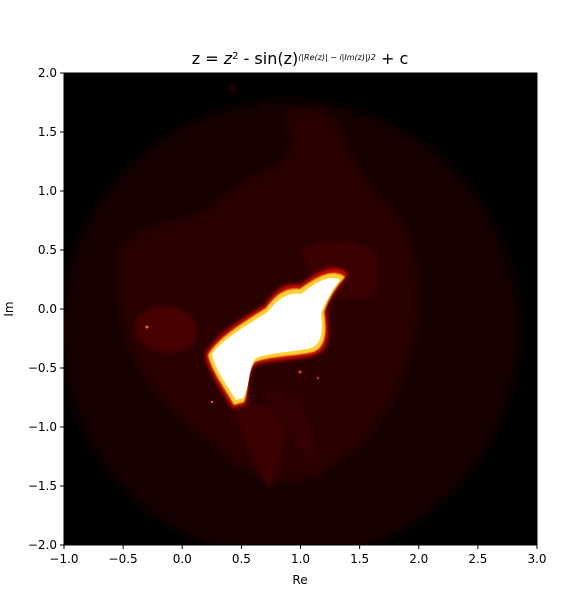  Describe the element at coordinates (42, 368) in the screenshot. I see `y-tick-label: −0.5` at that location.